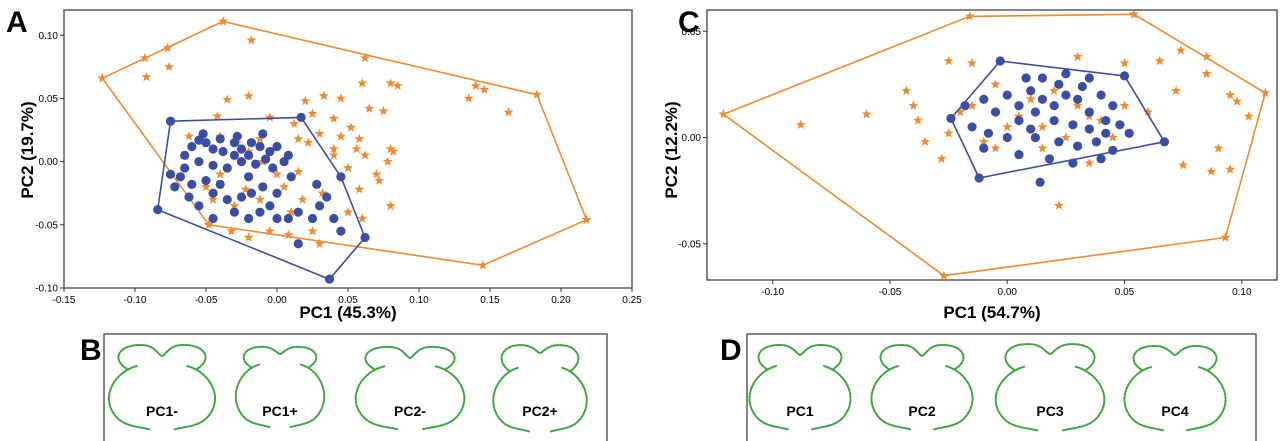 The image size is (1287, 441). What do you see at coordinates (49, 162) in the screenshot?
I see `y-tick-label-a: 0.00` at bounding box center [49, 162].